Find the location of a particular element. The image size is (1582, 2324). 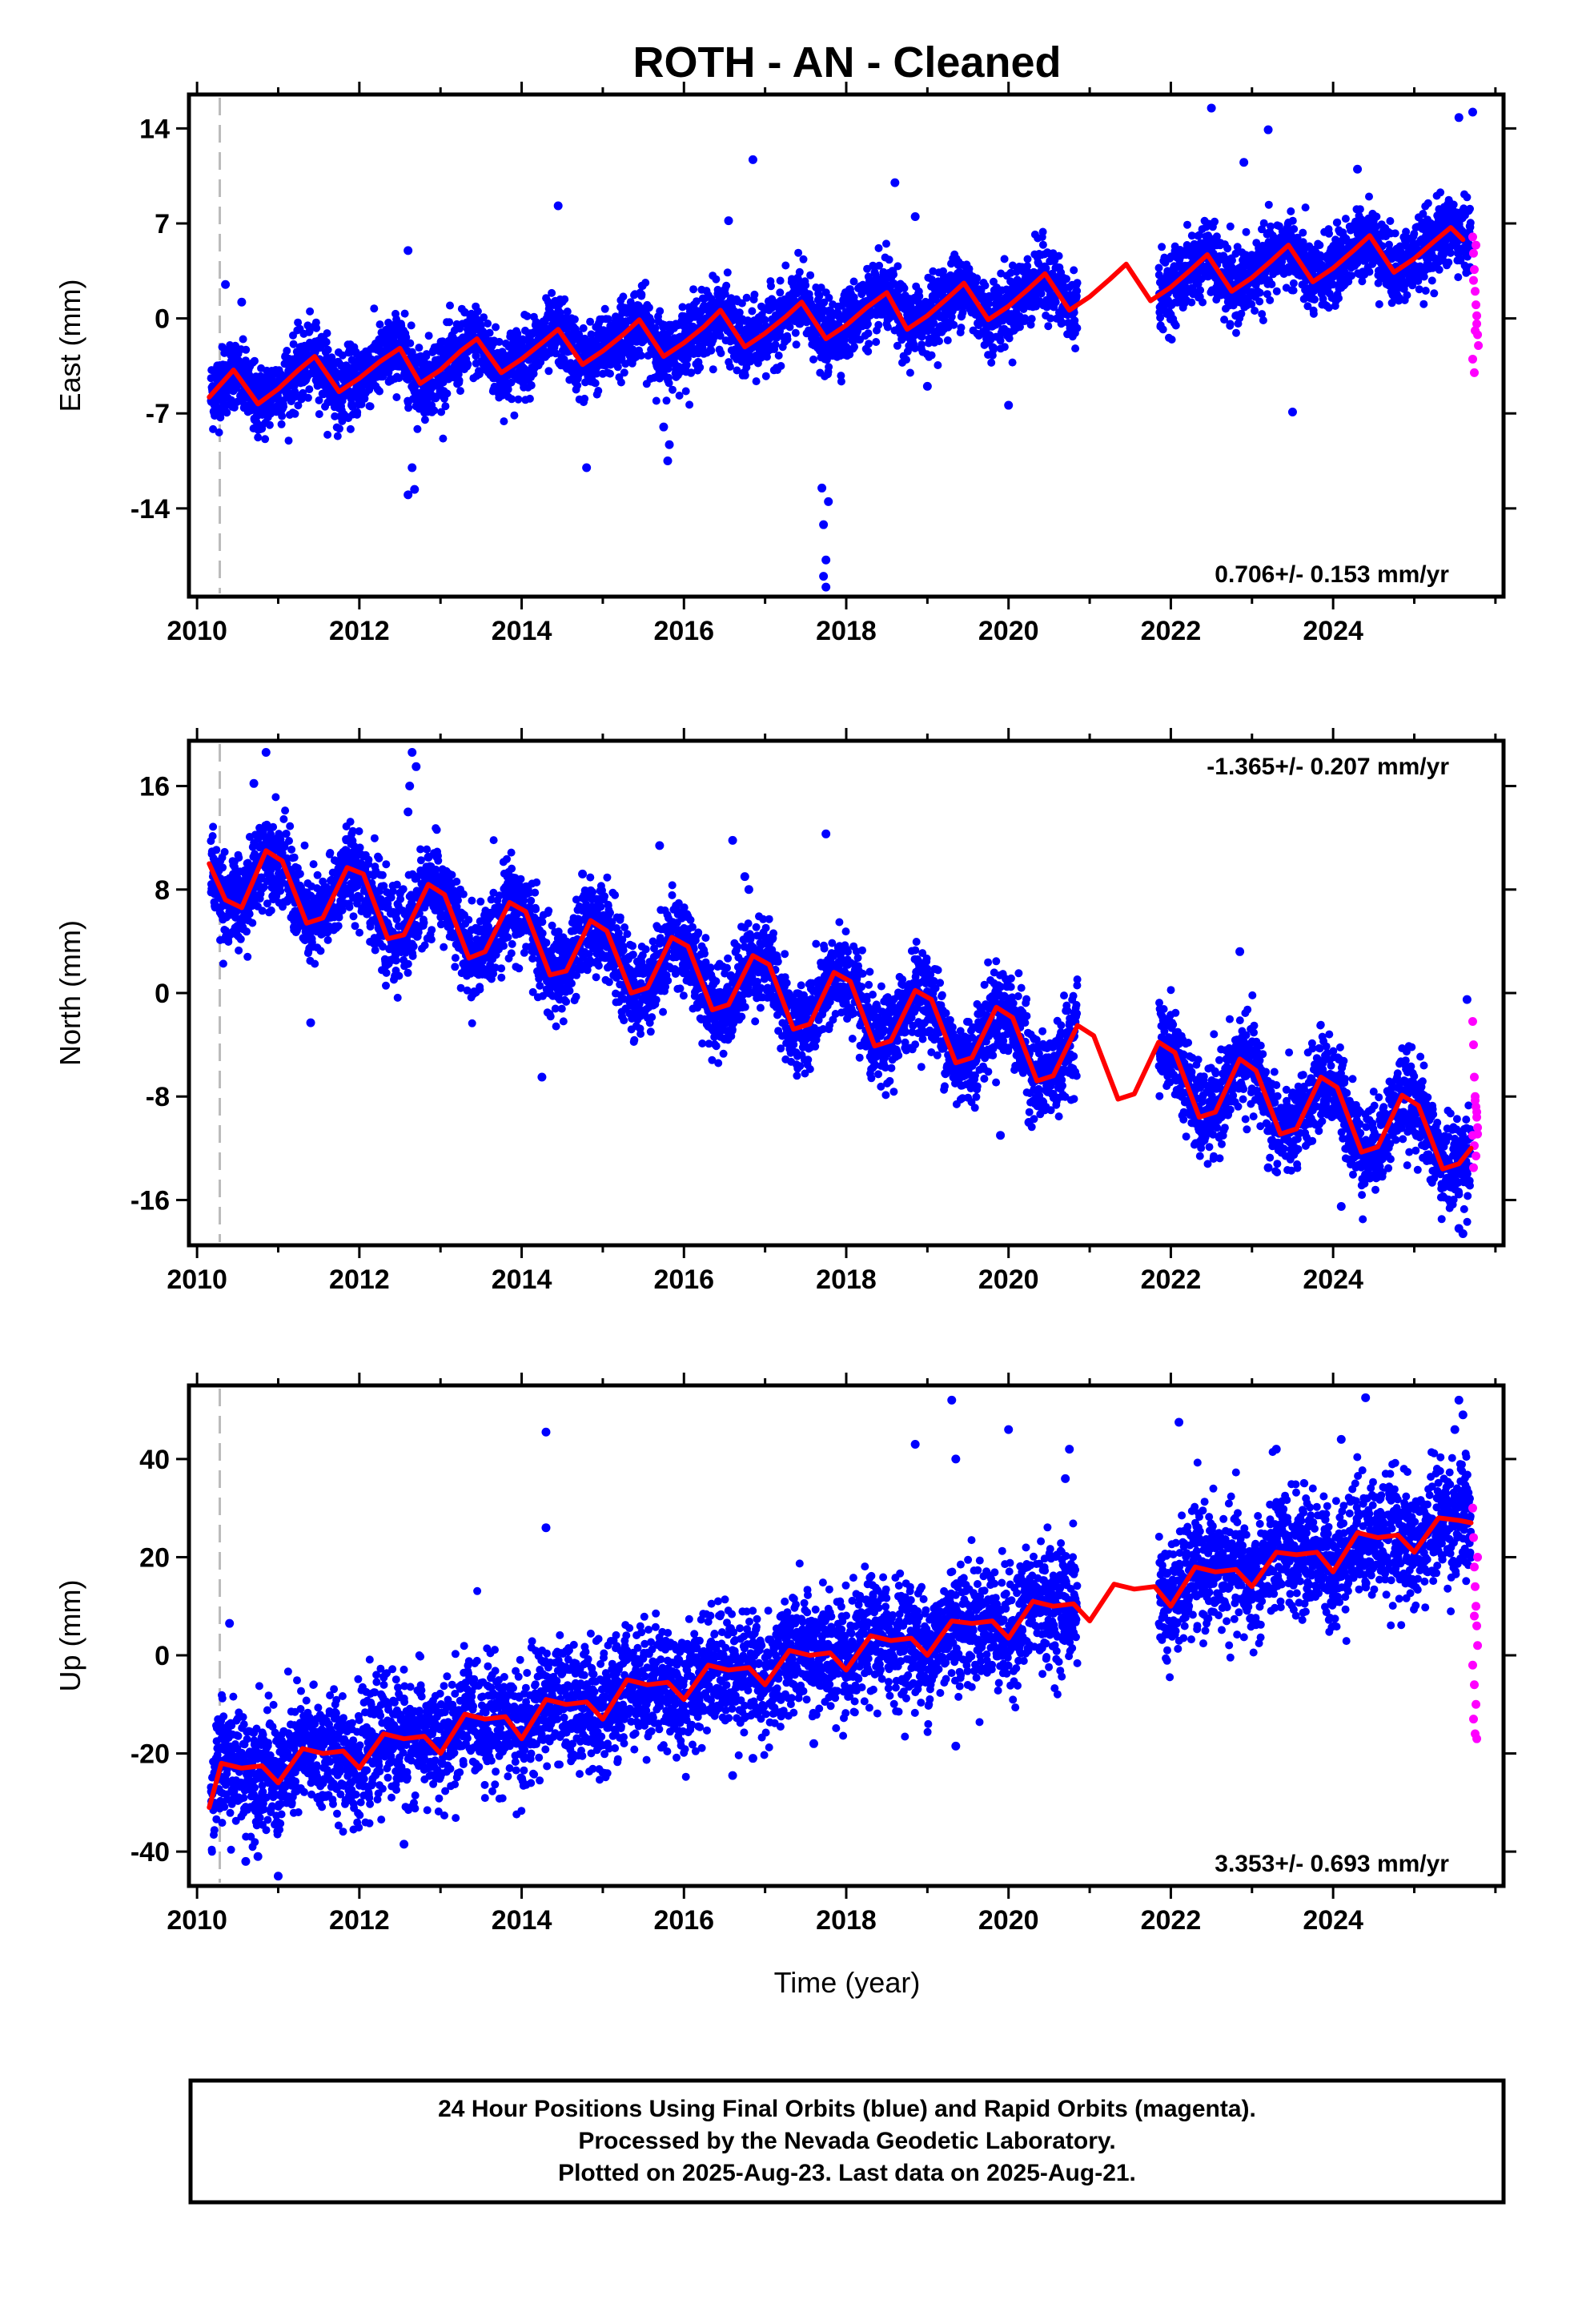

east-ylabel: East (mm) is located at coordinates (70, 345).